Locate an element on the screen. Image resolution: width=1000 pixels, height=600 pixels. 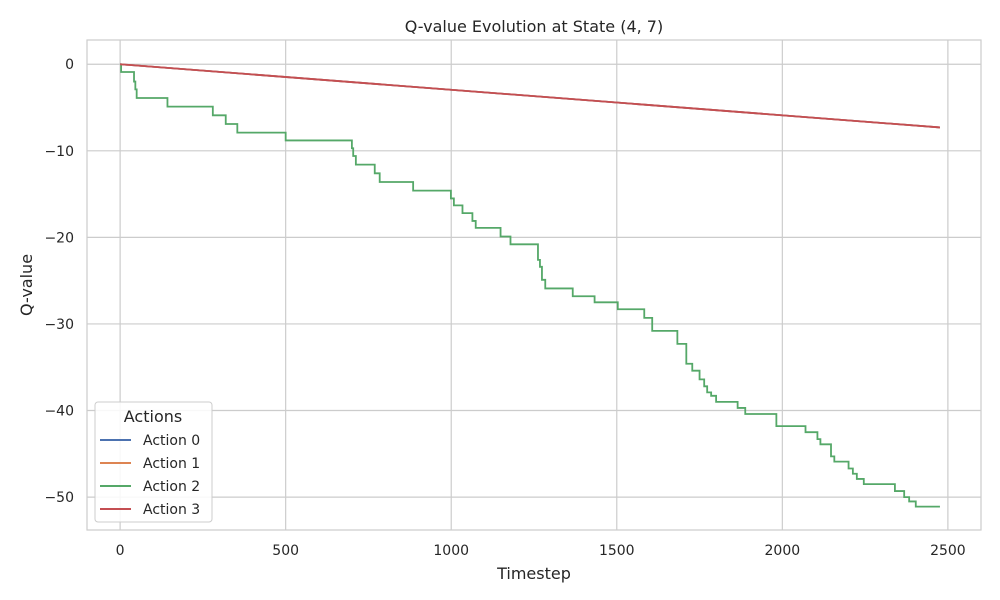
x-tick-label: 500 is located at coordinates (285, 551).